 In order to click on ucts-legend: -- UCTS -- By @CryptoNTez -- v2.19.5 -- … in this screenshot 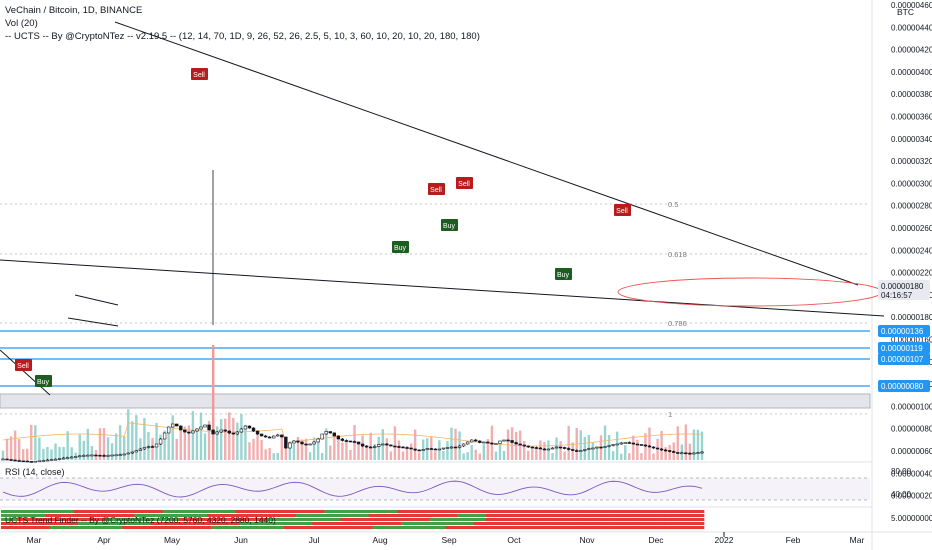, I will do `click(242, 36)`.